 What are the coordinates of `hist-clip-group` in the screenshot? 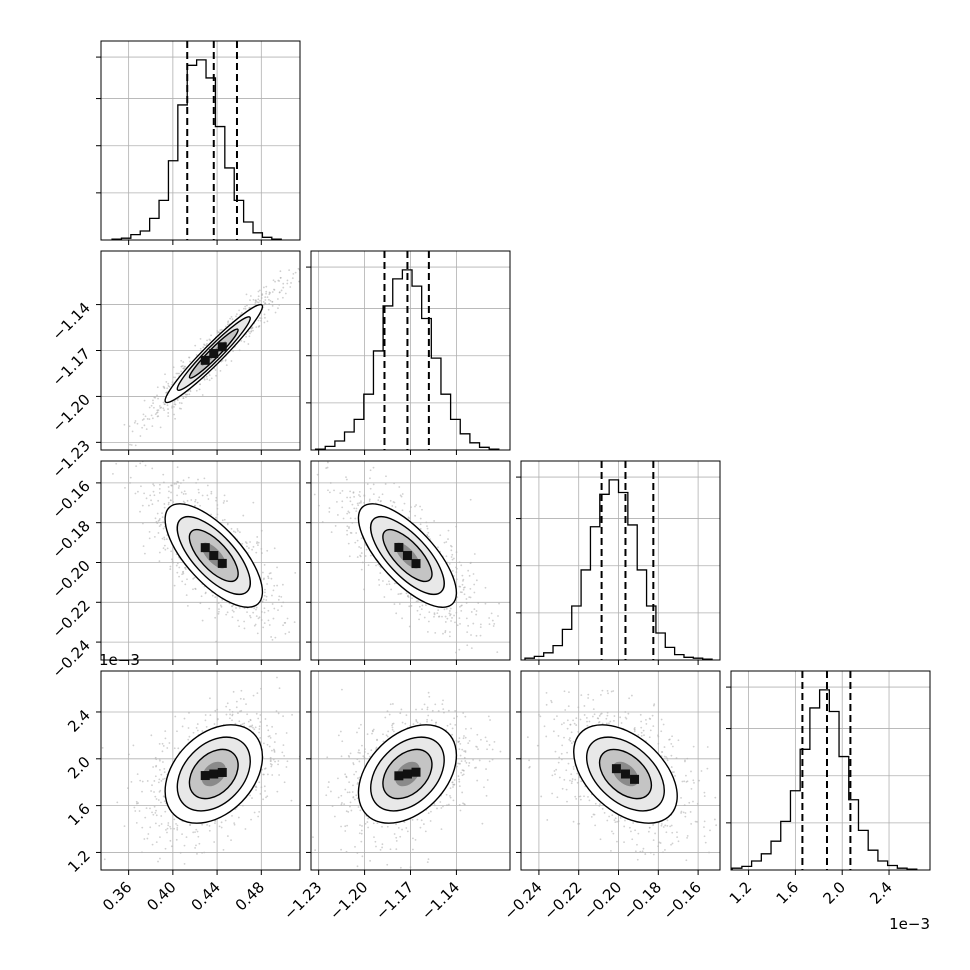 It's located at (407, 350).